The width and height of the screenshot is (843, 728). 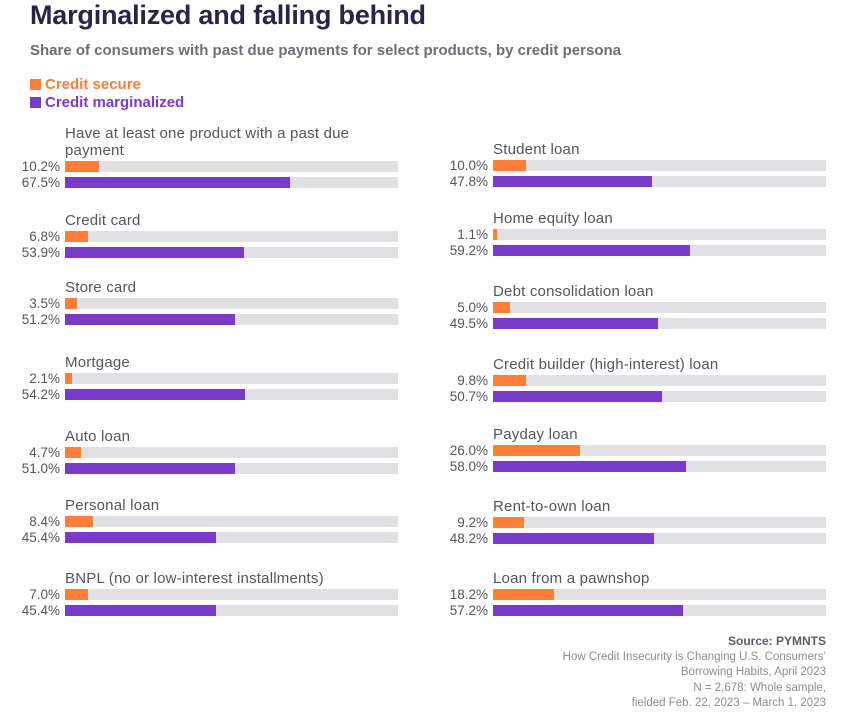 What do you see at coordinates (40, 166) in the screenshot?
I see `value-label-secure: 10.2%` at bounding box center [40, 166].